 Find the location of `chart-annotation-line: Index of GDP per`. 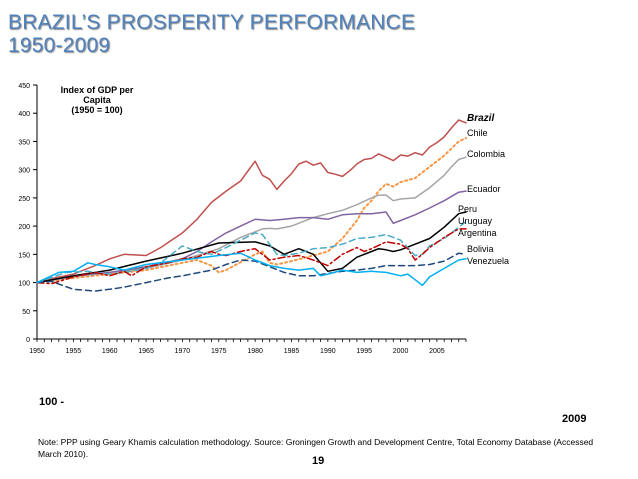

chart-annotation-line: Index of GDP per is located at coordinates (97, 90).